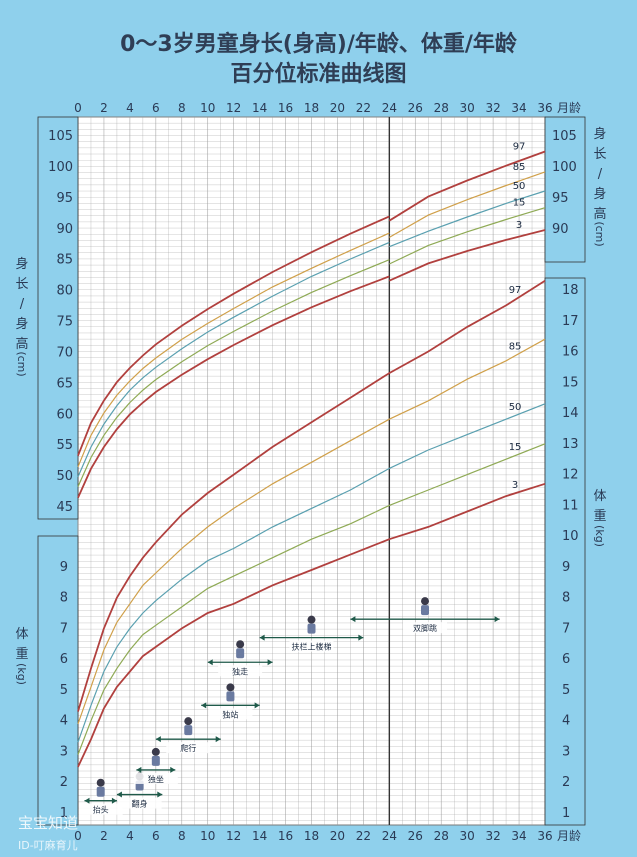 The image size is (637, 857). What do you see at coordinates (515, 407) in the screenshot?
I see `weight-percentile-label: 50` at bounding box center [515, 407].